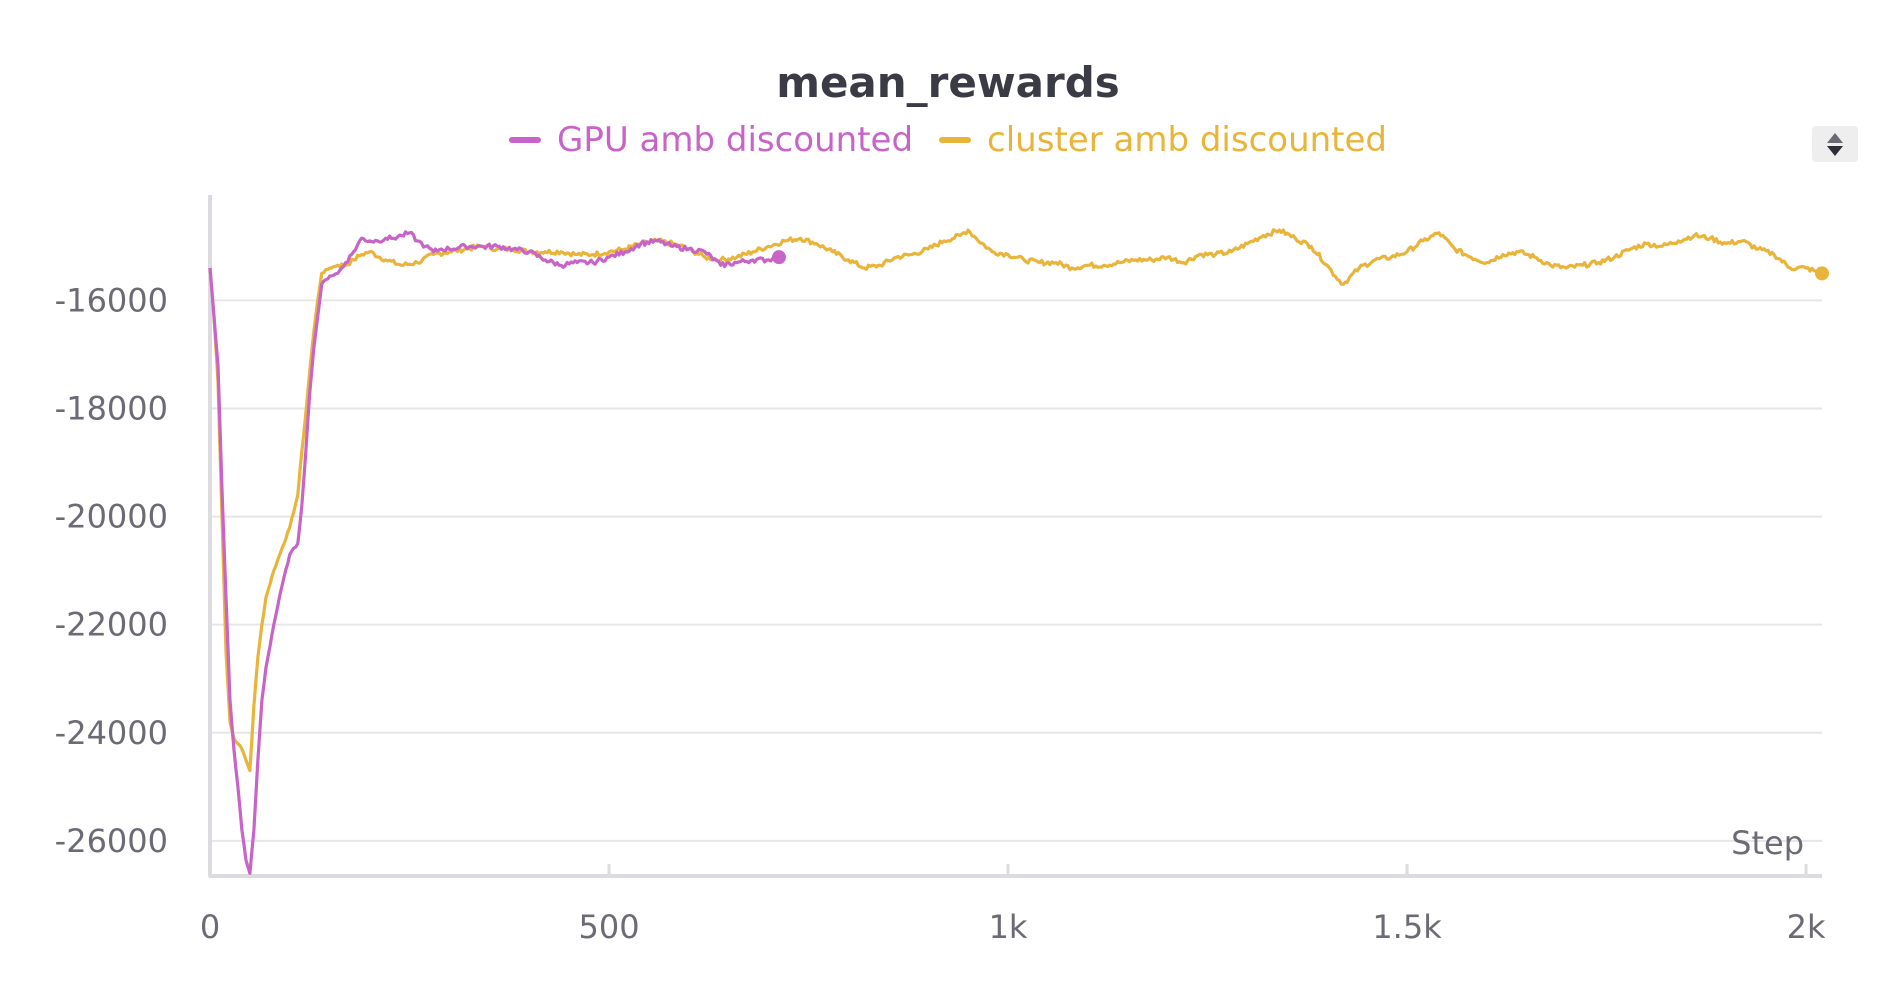  Describe the element at coordinates (111, 517) in the screenshot. I see `y-tick-label: -20000` at that location.